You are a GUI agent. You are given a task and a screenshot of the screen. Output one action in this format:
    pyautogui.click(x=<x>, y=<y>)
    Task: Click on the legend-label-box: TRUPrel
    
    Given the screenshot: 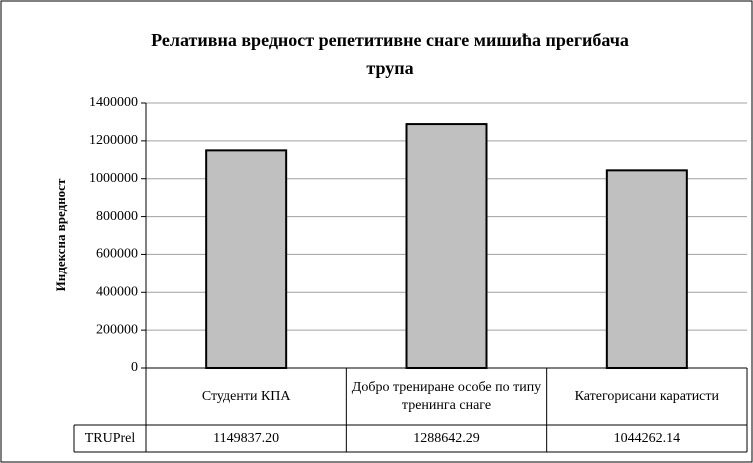 What is the action you would take?
    pyautogui.click(x=110, y=438)
    